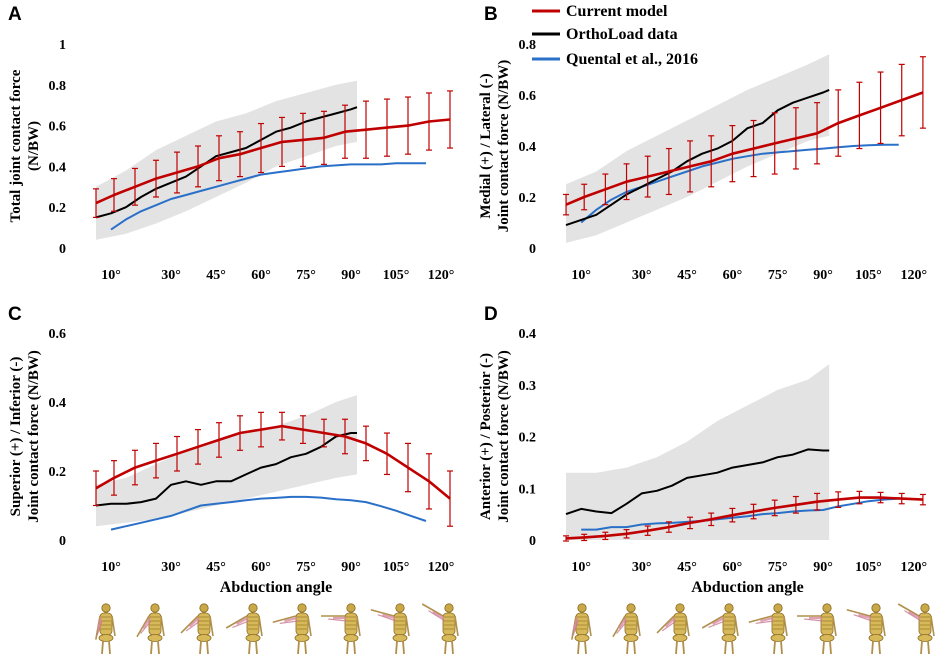 This screenshot has width=941, height=667. Describe the element at coordinates (396, 275) in the screenshot. I see `x-tick-label: 105°` at that location.